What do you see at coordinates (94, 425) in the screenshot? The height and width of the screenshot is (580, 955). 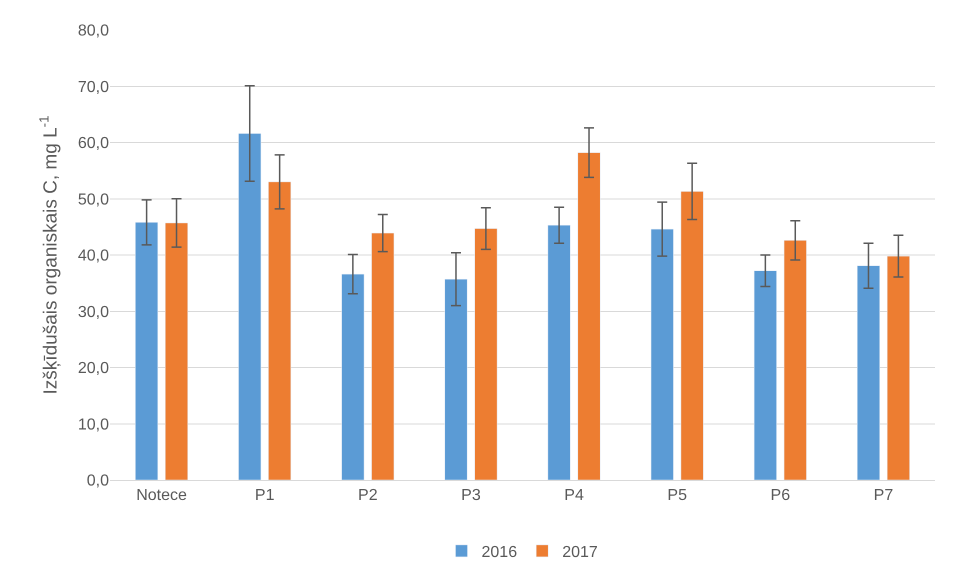 I see `y-tick-label: 10,0` at bounding box center [94, 425].